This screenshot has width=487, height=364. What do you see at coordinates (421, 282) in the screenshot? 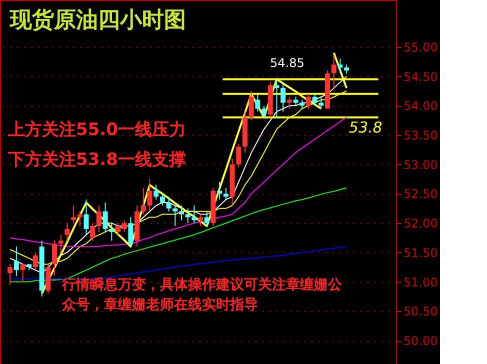
I see `y-tick-label: 51.00` at bounding box center [421, 282].